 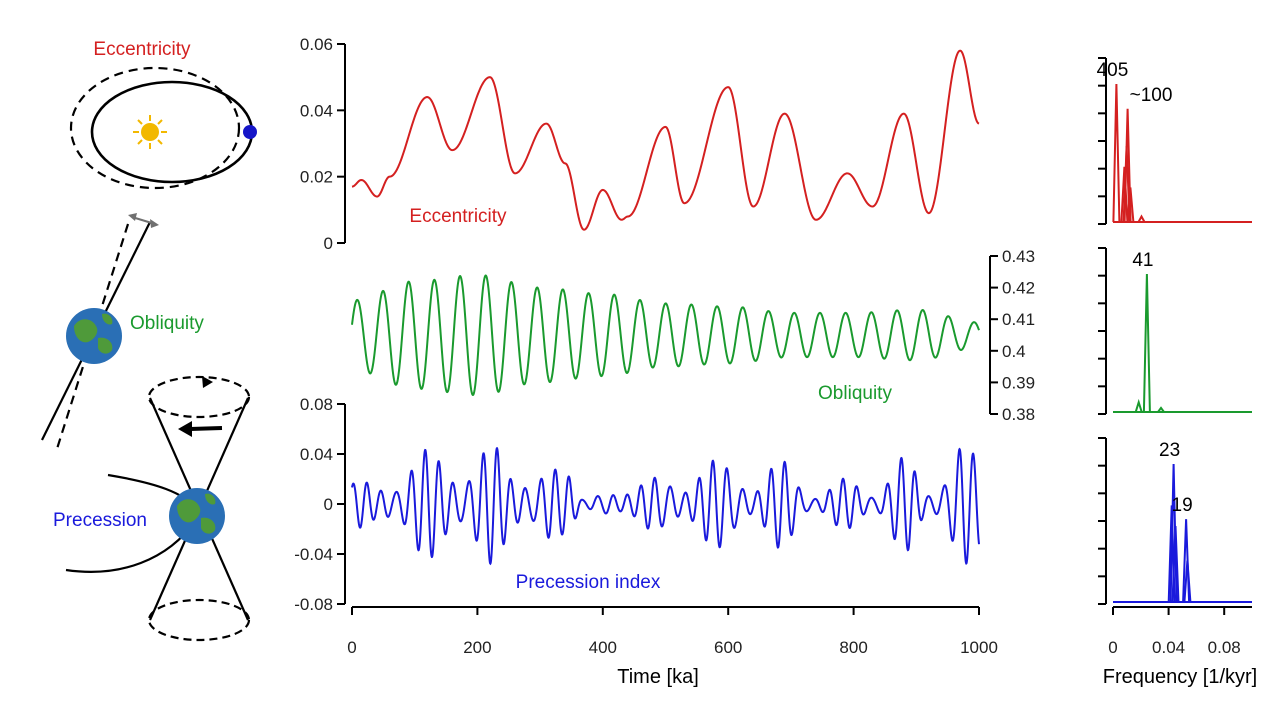 I want to click on precession-series-line, so click(x=665, y=506).